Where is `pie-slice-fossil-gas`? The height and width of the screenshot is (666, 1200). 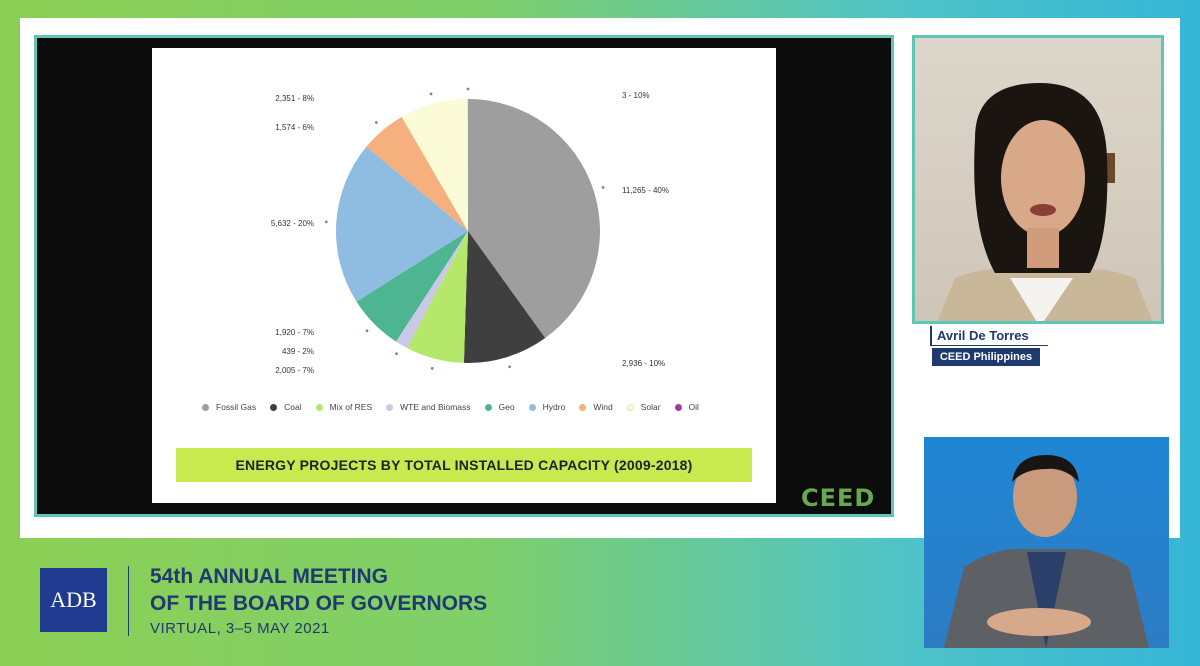 pie-slice-fossil-gas is located at coordinates (534, 219).